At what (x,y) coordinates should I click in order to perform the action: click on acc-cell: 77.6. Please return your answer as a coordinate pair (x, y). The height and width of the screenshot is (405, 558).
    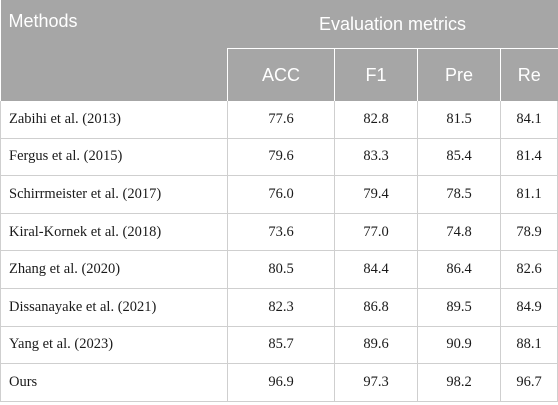
    Looking at the image, I should click on (281, 120).